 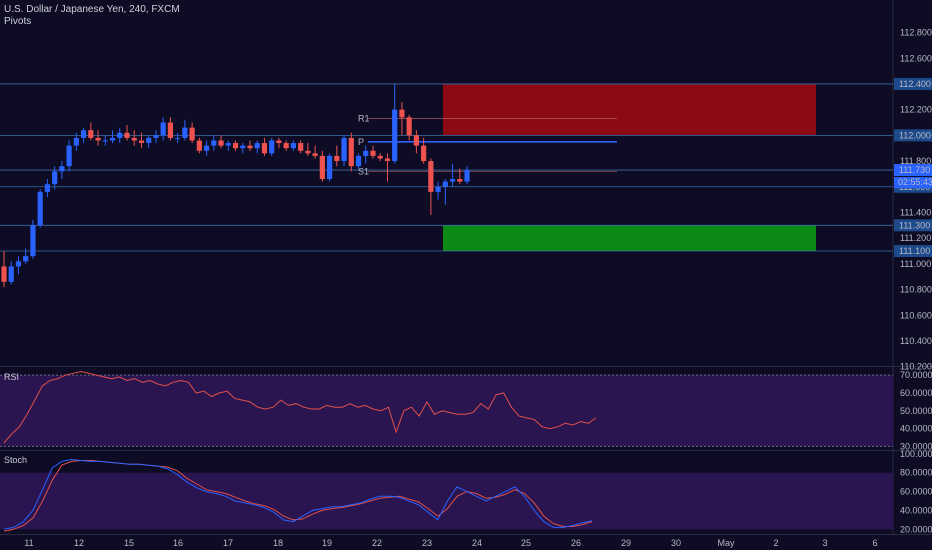 What do you see at coordinates (916, 529) in the screenshot?
I see `stoch-tick-label: 20.0000` at bounding box center [916, 529].